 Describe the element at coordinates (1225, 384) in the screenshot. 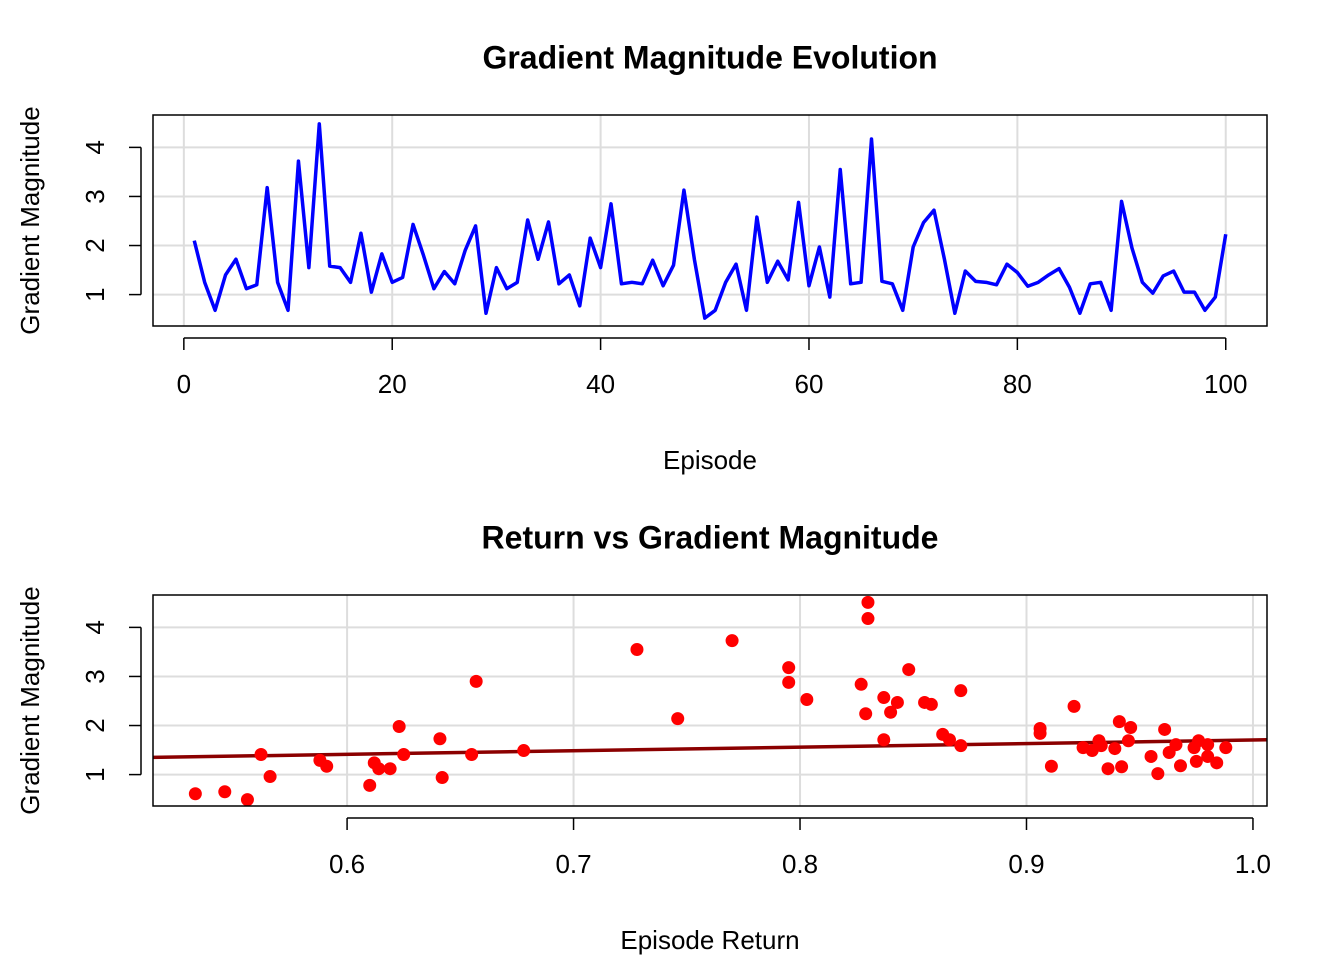

I see `x-tick-label: 100` at that location.